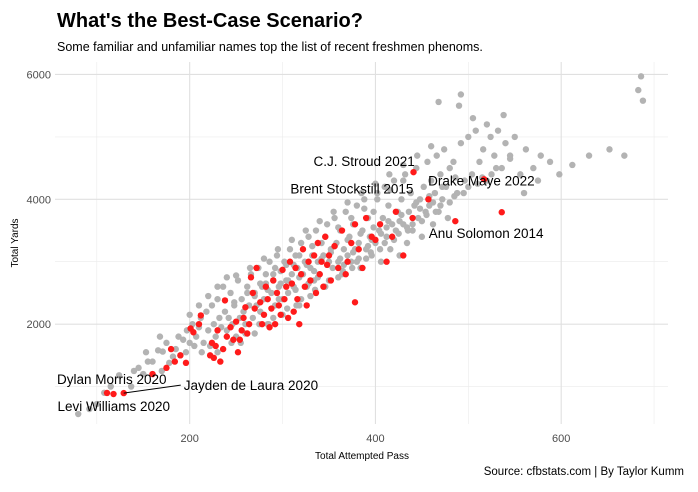 This screenshot has height=492, width=698. What do you see at coordinates (583, 472) in the screenshot?
I see `chart-caption: Source: cfbstats.com | By Taylor Kumm` at bounding box center [583, 472].